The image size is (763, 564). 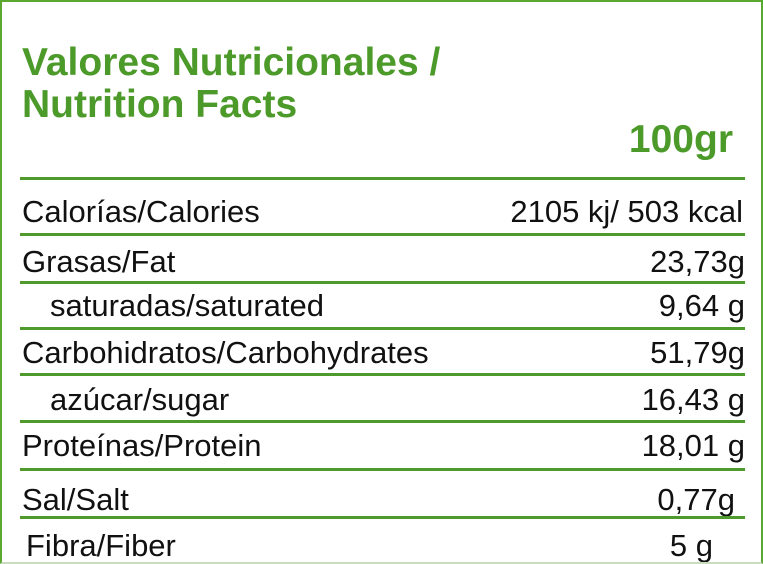 I want to click on row-label: azúcar/sugar, so click(x=140, y=399).